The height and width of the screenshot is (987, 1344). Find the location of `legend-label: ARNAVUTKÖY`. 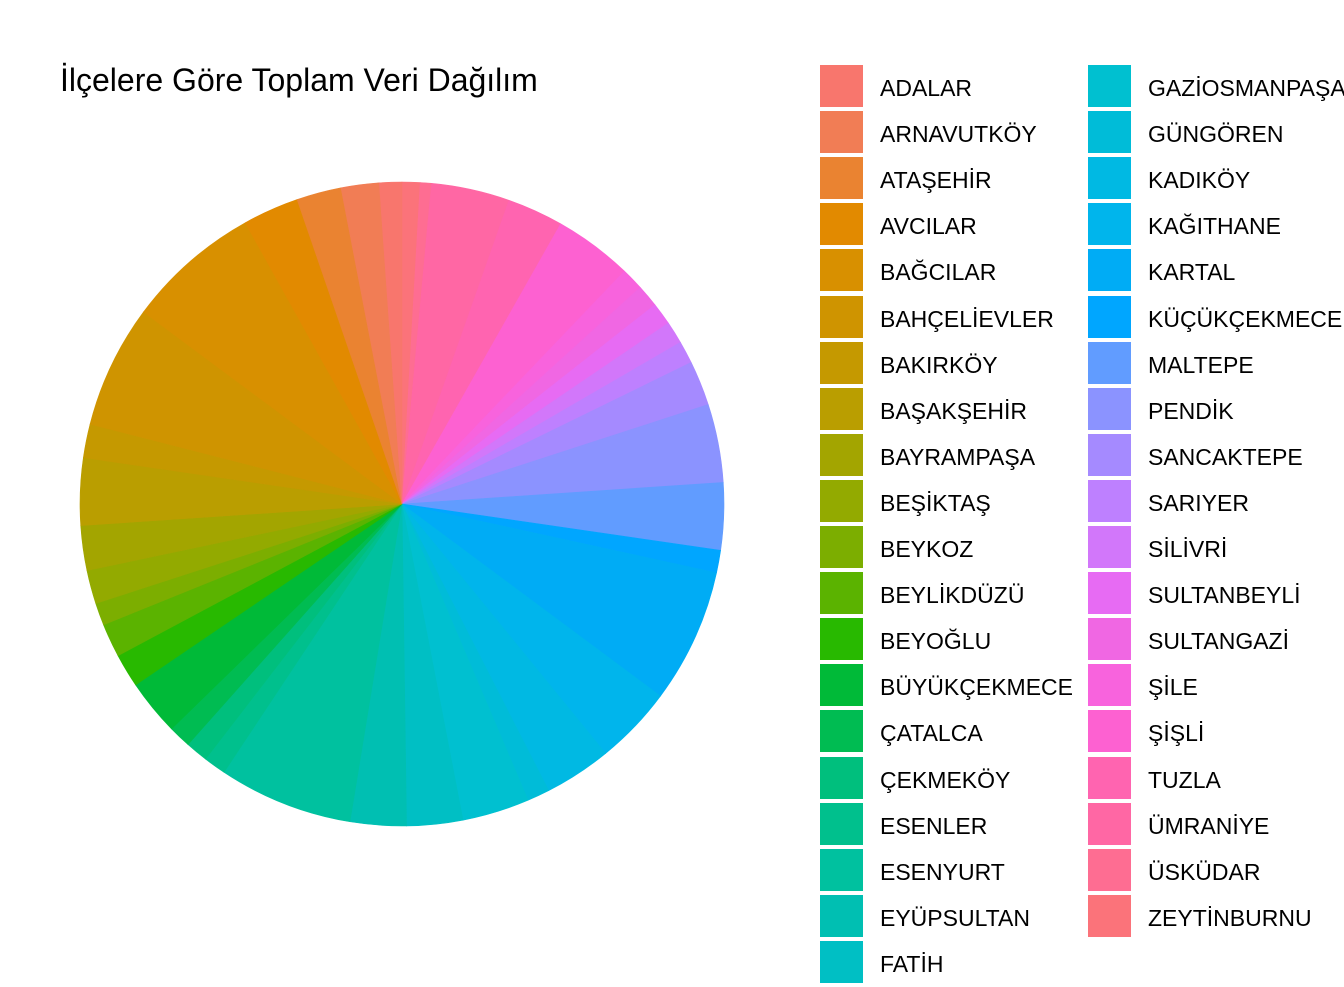

legend-label: ARNAVUTKÖY is located at coordinates (958, 134).